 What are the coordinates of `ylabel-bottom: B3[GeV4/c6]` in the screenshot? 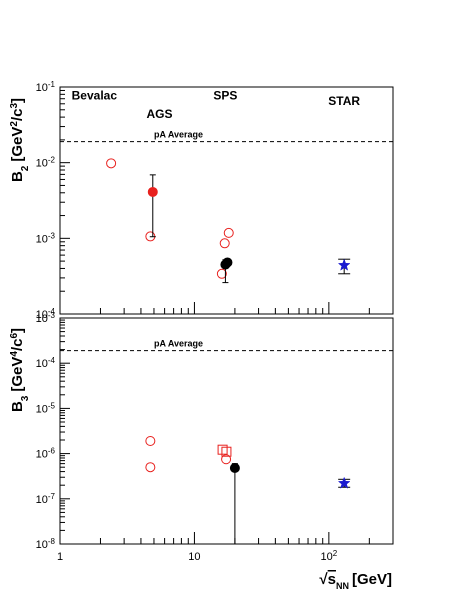 It's located at (20, 370).